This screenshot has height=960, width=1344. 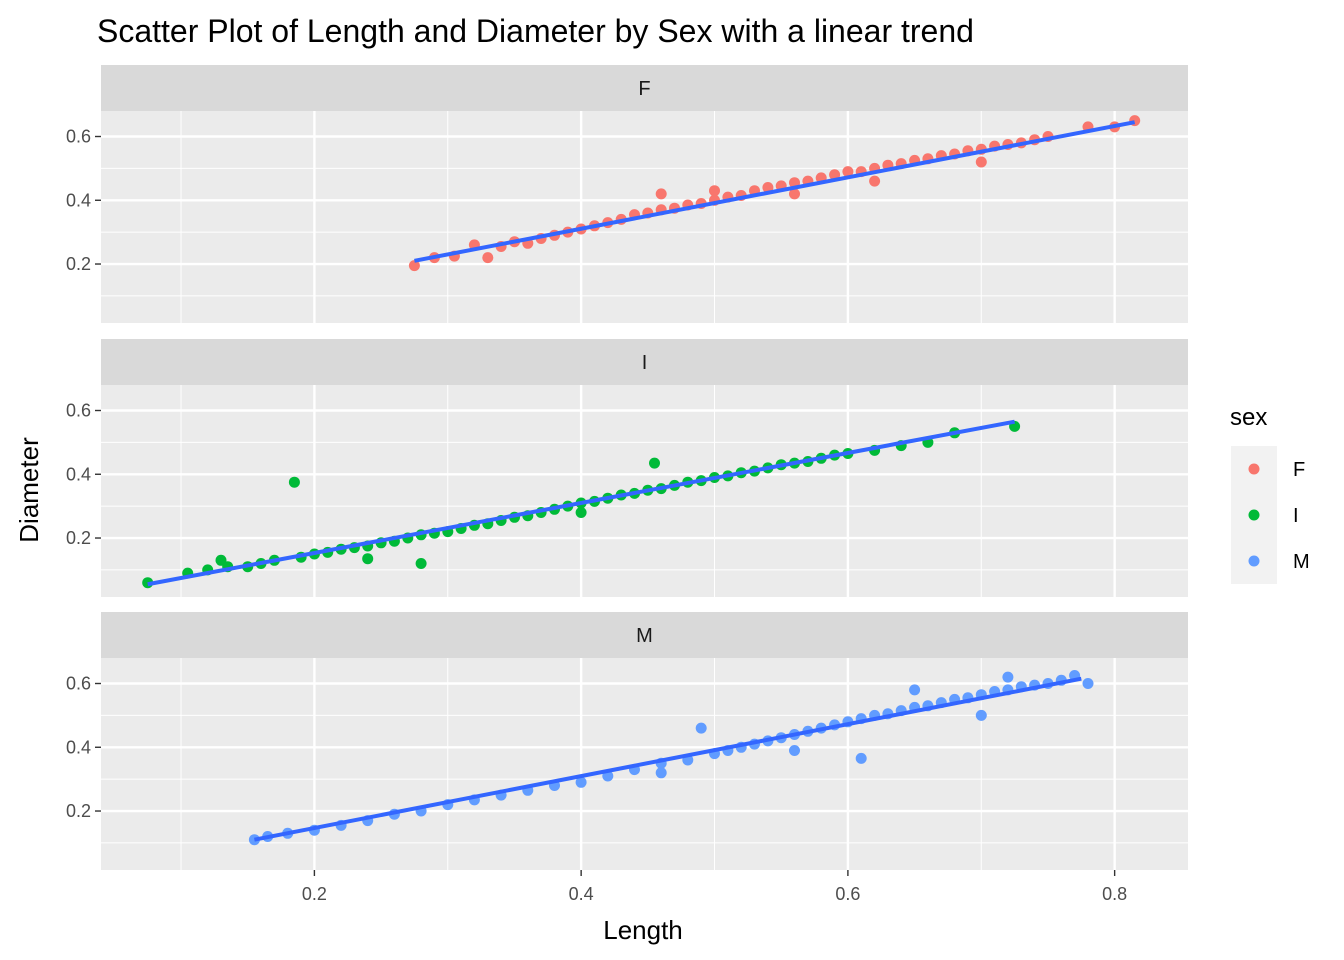 What do you see at coordinates (1296, 516) in the screenshot?
I see `legend-label-I: I` at bounding box center [1296, 516].